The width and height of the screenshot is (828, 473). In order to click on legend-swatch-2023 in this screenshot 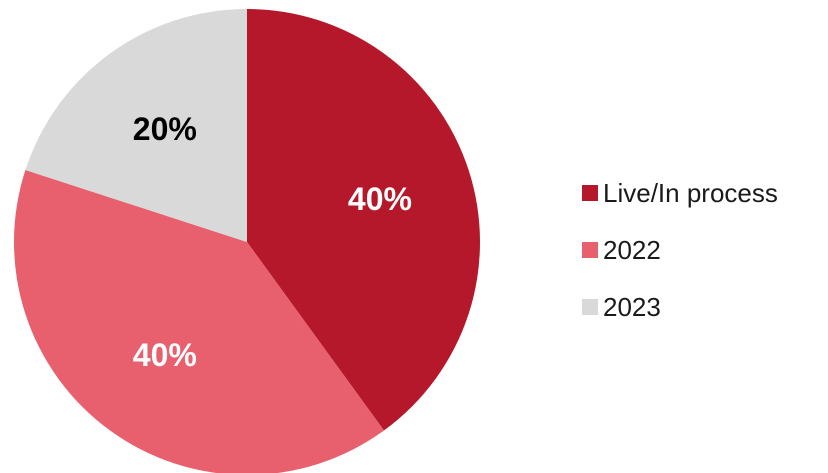, I will do `click(590, 307)`.